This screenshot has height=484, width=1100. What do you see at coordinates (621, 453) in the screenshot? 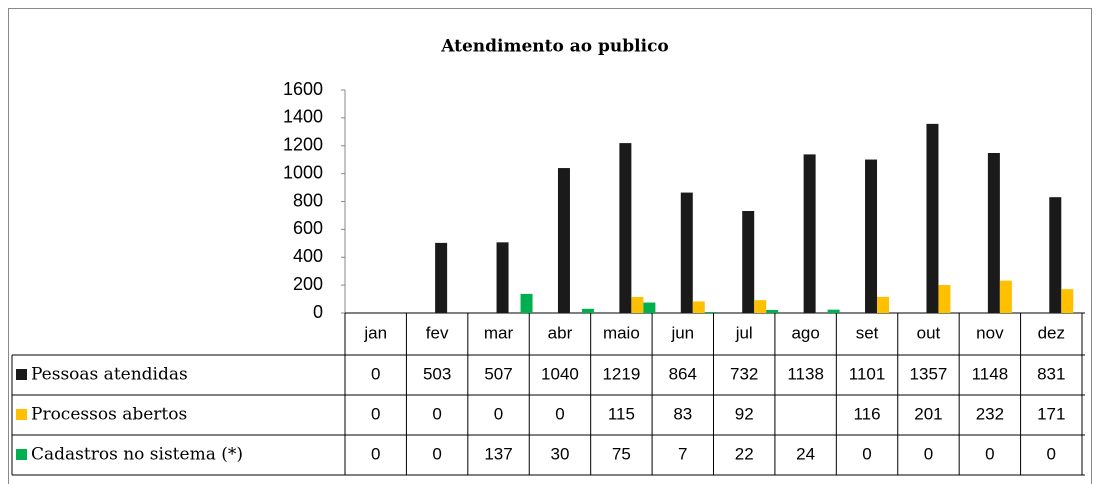
I see `table-value: 75` at bounding box center [621, 453].